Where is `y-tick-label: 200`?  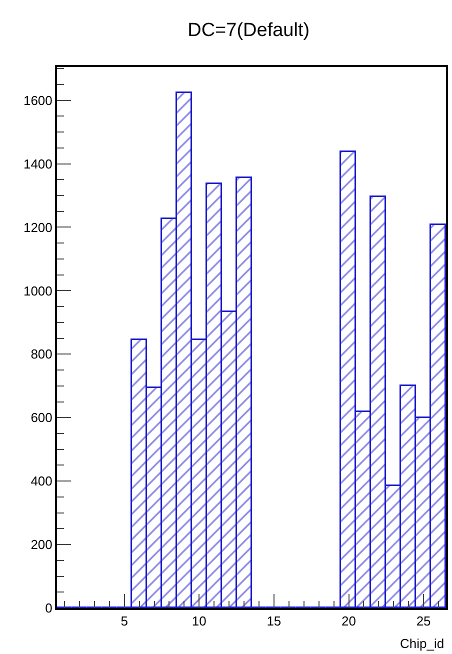 y-tick-label: 200 is located at coordinates (41, 544).